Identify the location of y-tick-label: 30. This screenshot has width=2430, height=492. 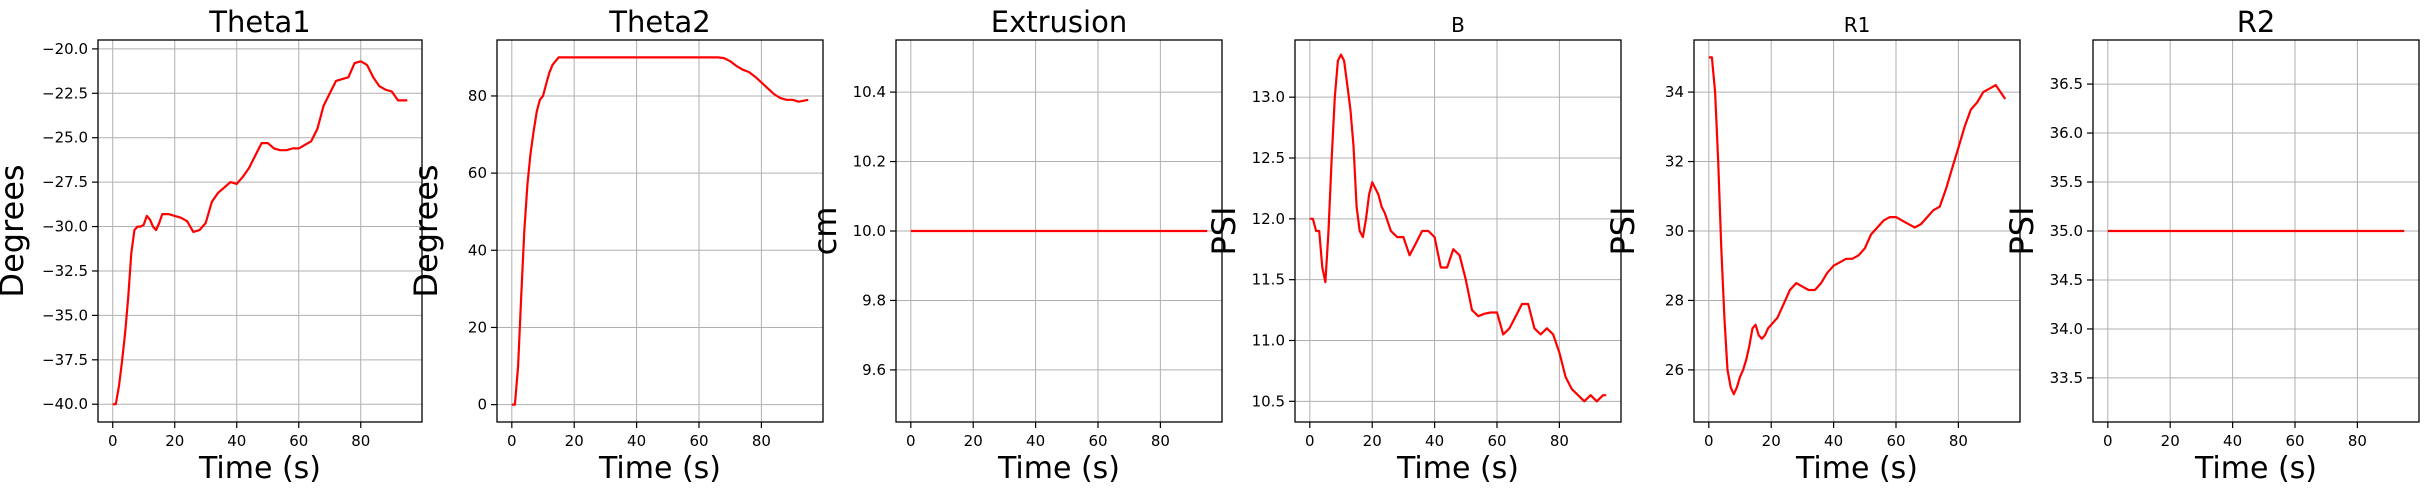
(1674, 231).